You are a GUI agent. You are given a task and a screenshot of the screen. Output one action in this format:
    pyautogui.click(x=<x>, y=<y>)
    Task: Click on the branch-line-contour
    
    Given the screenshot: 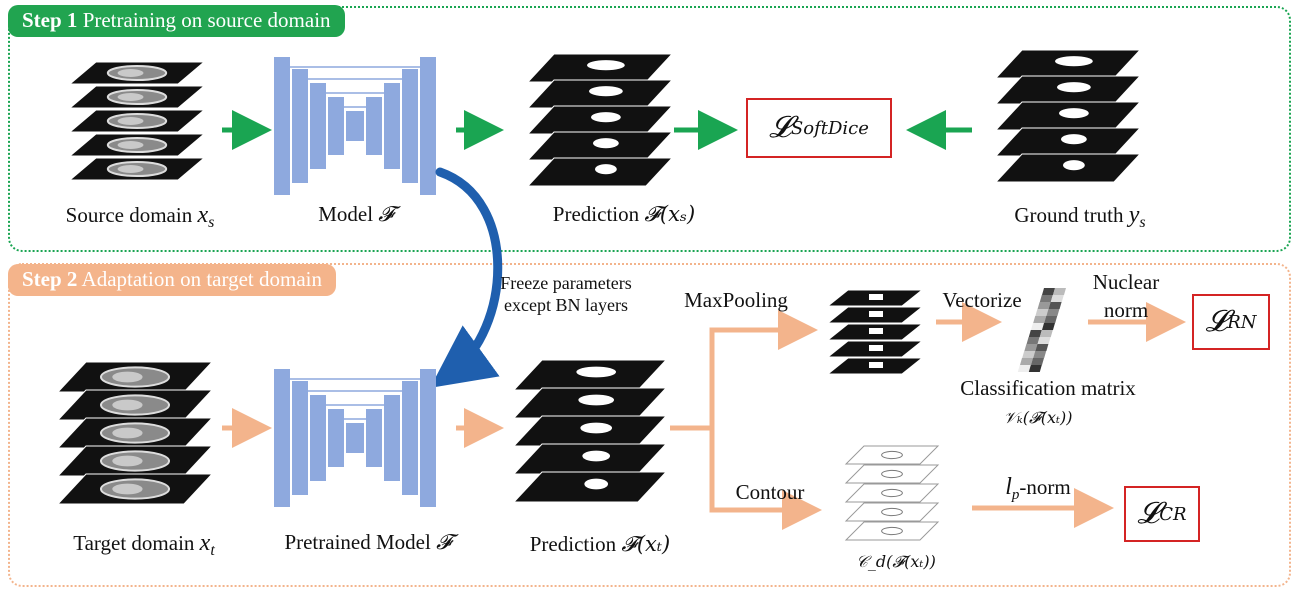 What is the action you would take?
    pyautogui.click(x=765, y=479)
    